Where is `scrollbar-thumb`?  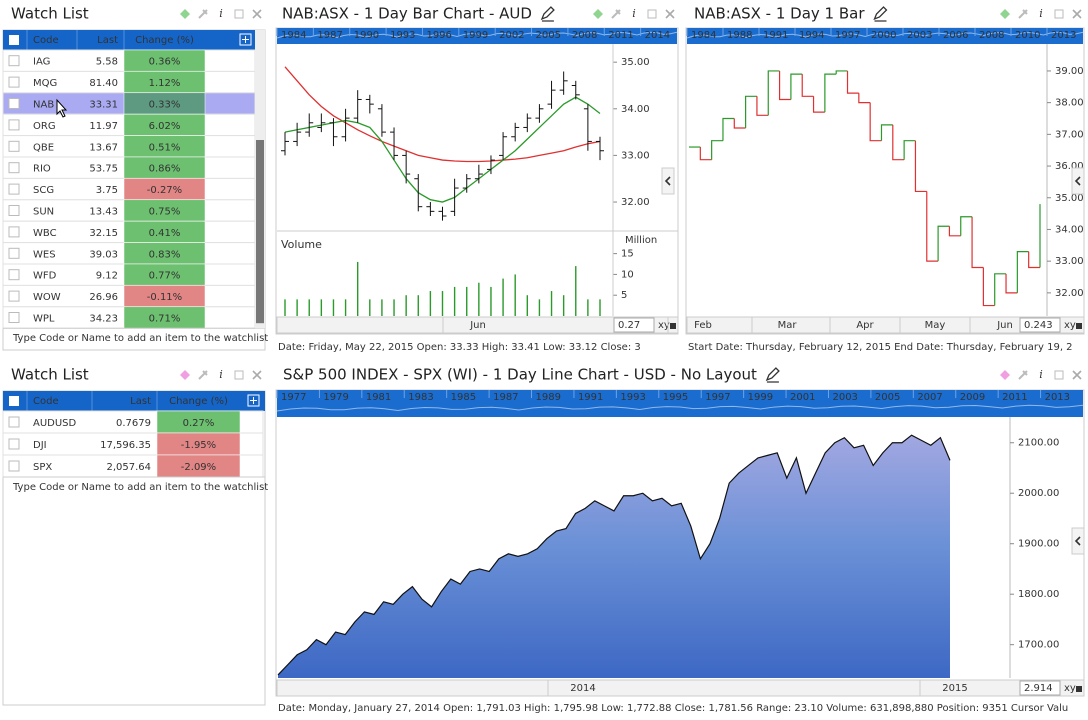 scrollbar-thumb is located at coordinates (260, 232).